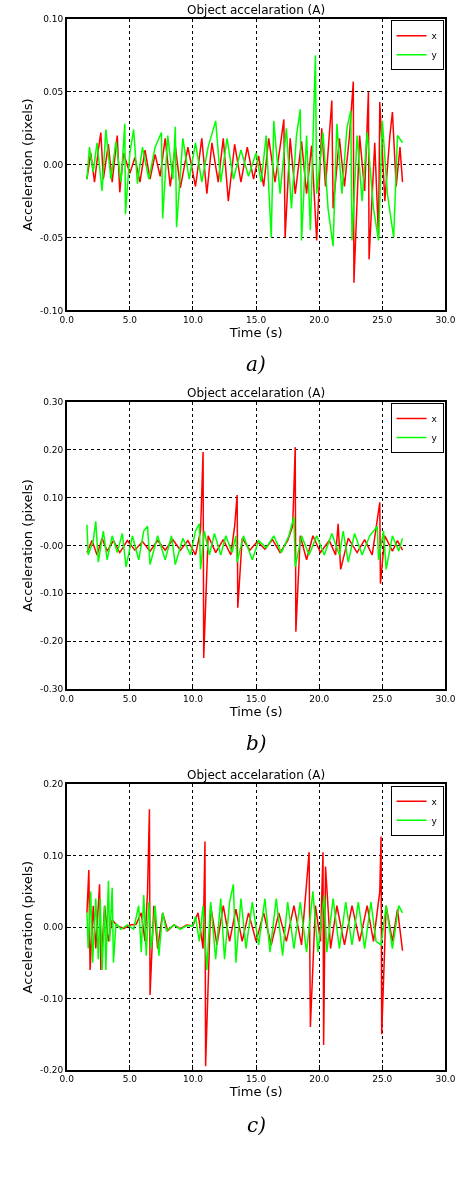 Image resolution: width=467 pixels, height=1180 pixels. What do you see at coordinates (51, 237) in the screenshot?
I see `y-tick-label: -0.05` at bounding box center [51, 237].